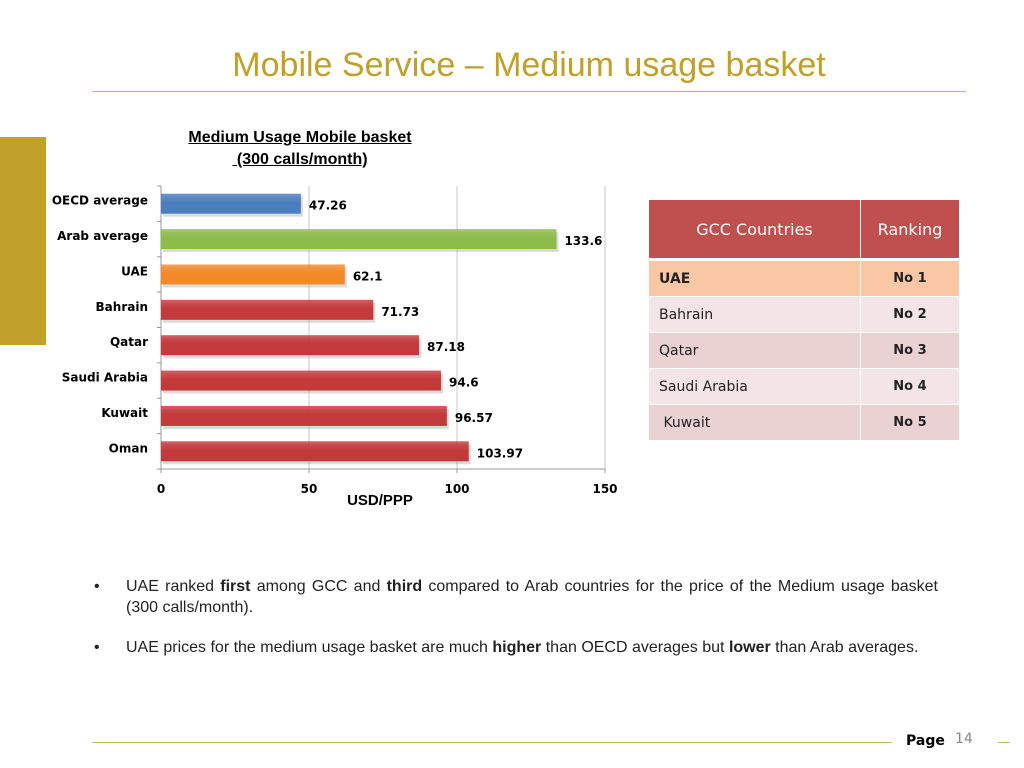 The image size is (1024, 768). I want to click on bullet-text: among GCC and, so click(318, 586).